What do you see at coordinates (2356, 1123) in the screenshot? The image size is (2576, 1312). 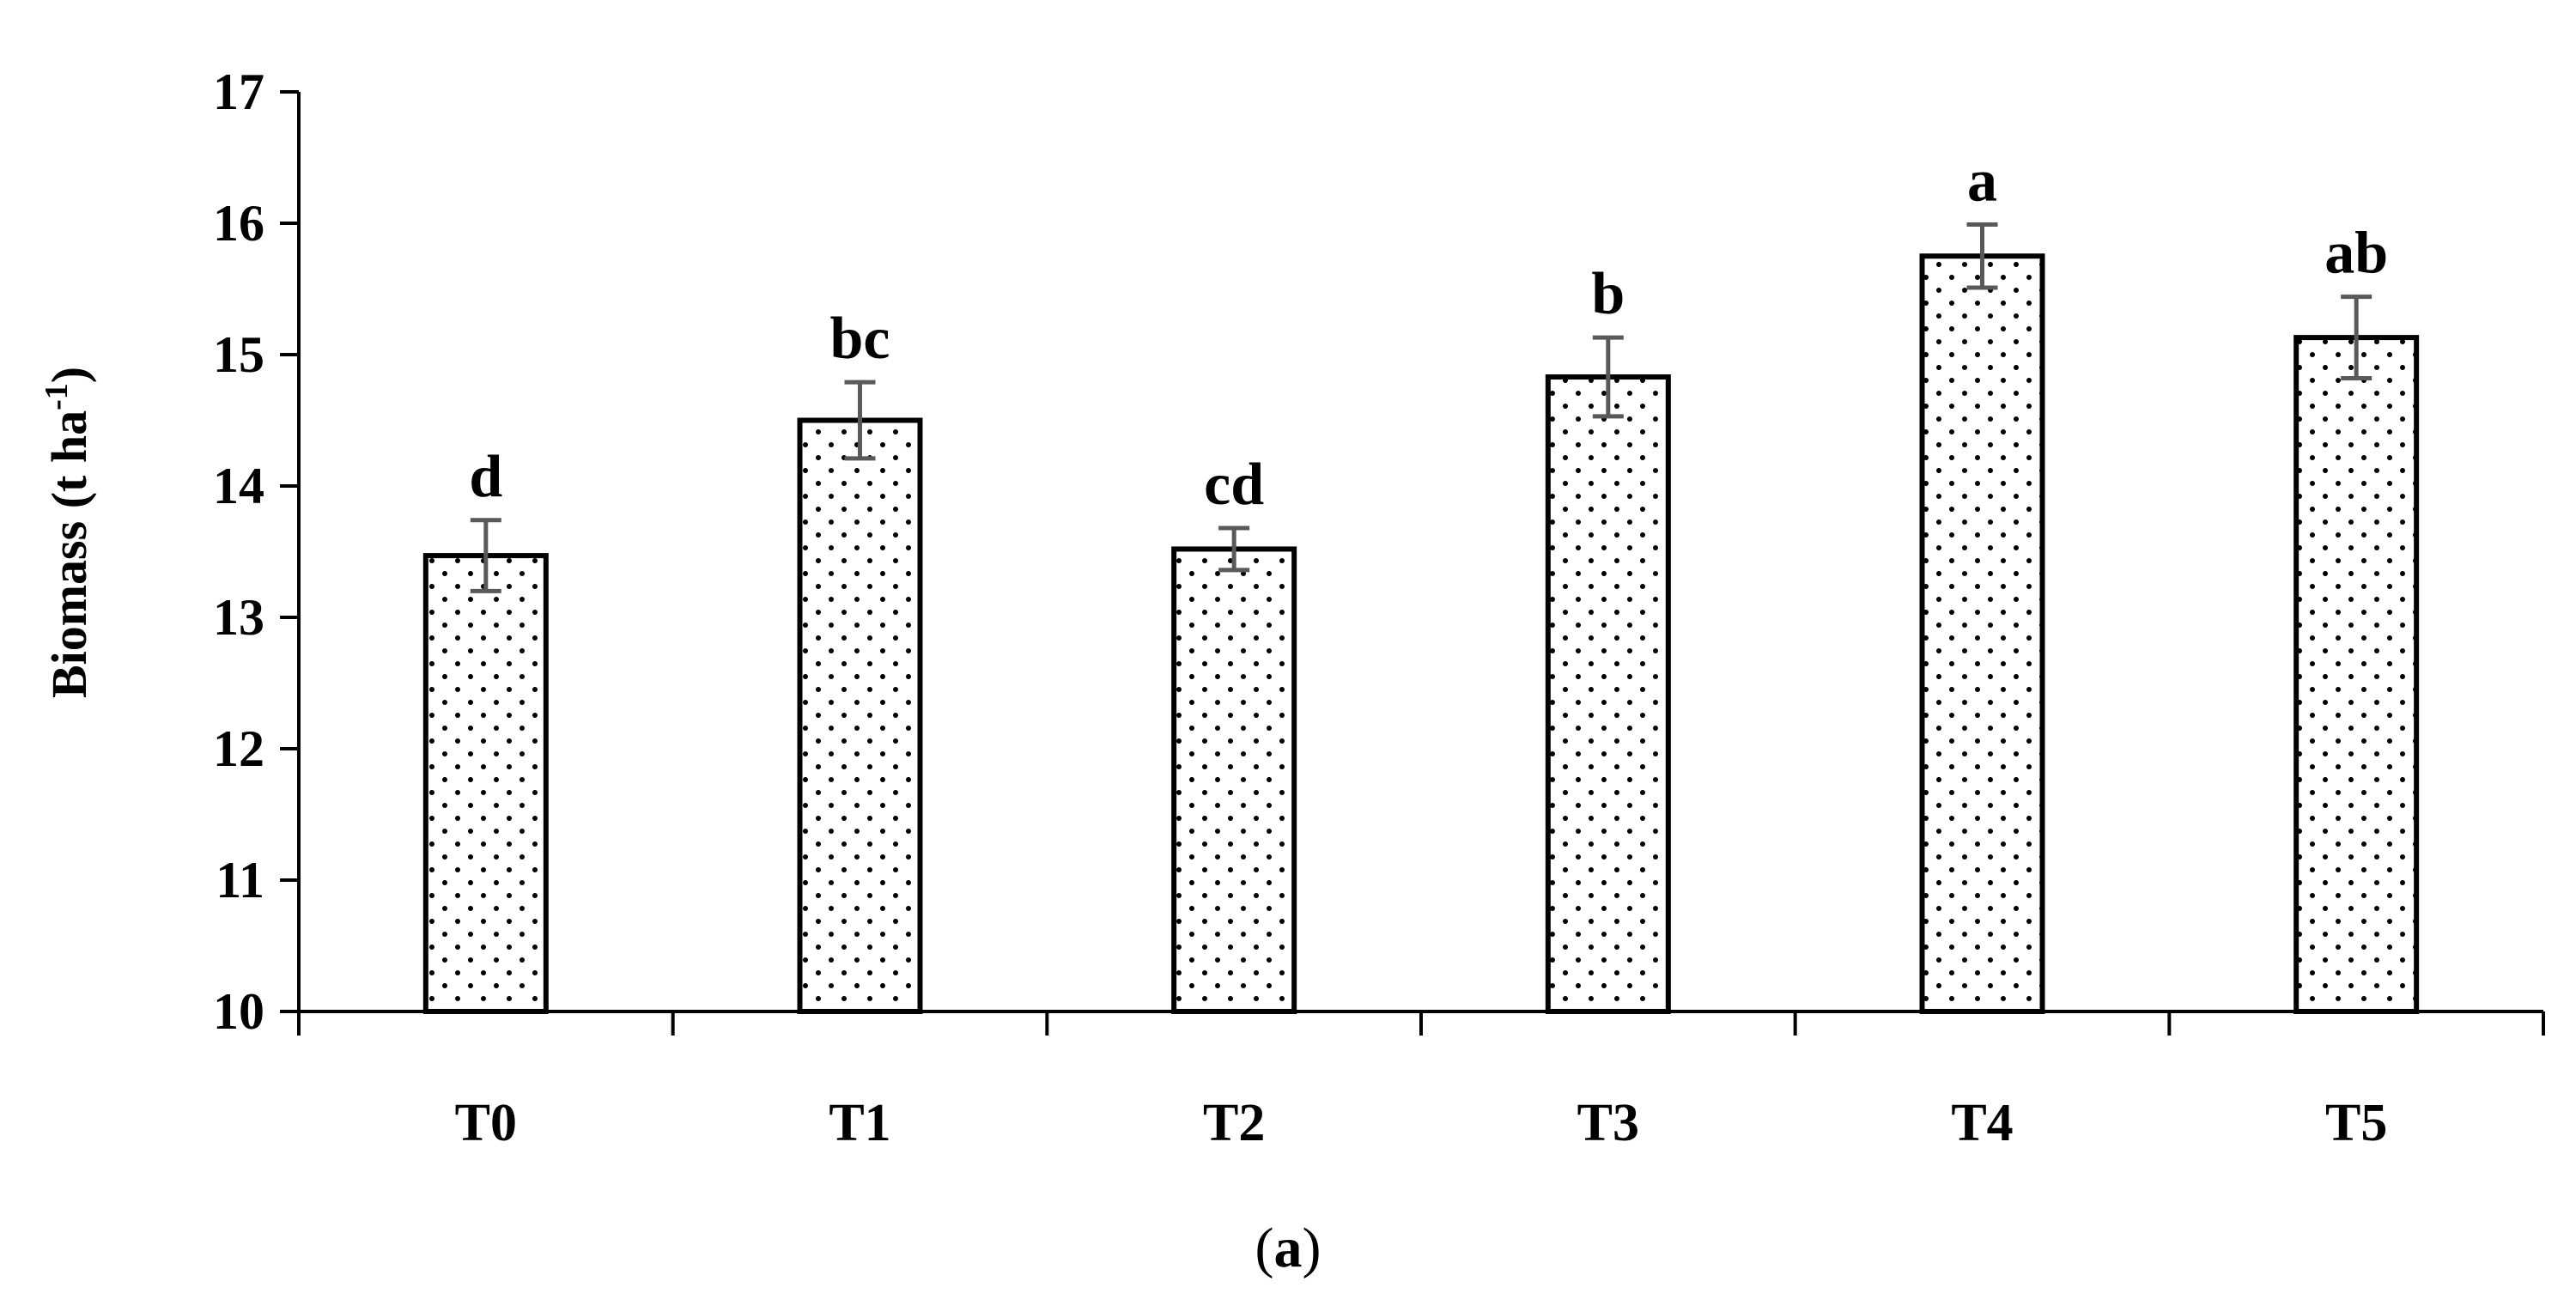 I see `x-tick-label: T5` at bounding box center [2356, 1123].